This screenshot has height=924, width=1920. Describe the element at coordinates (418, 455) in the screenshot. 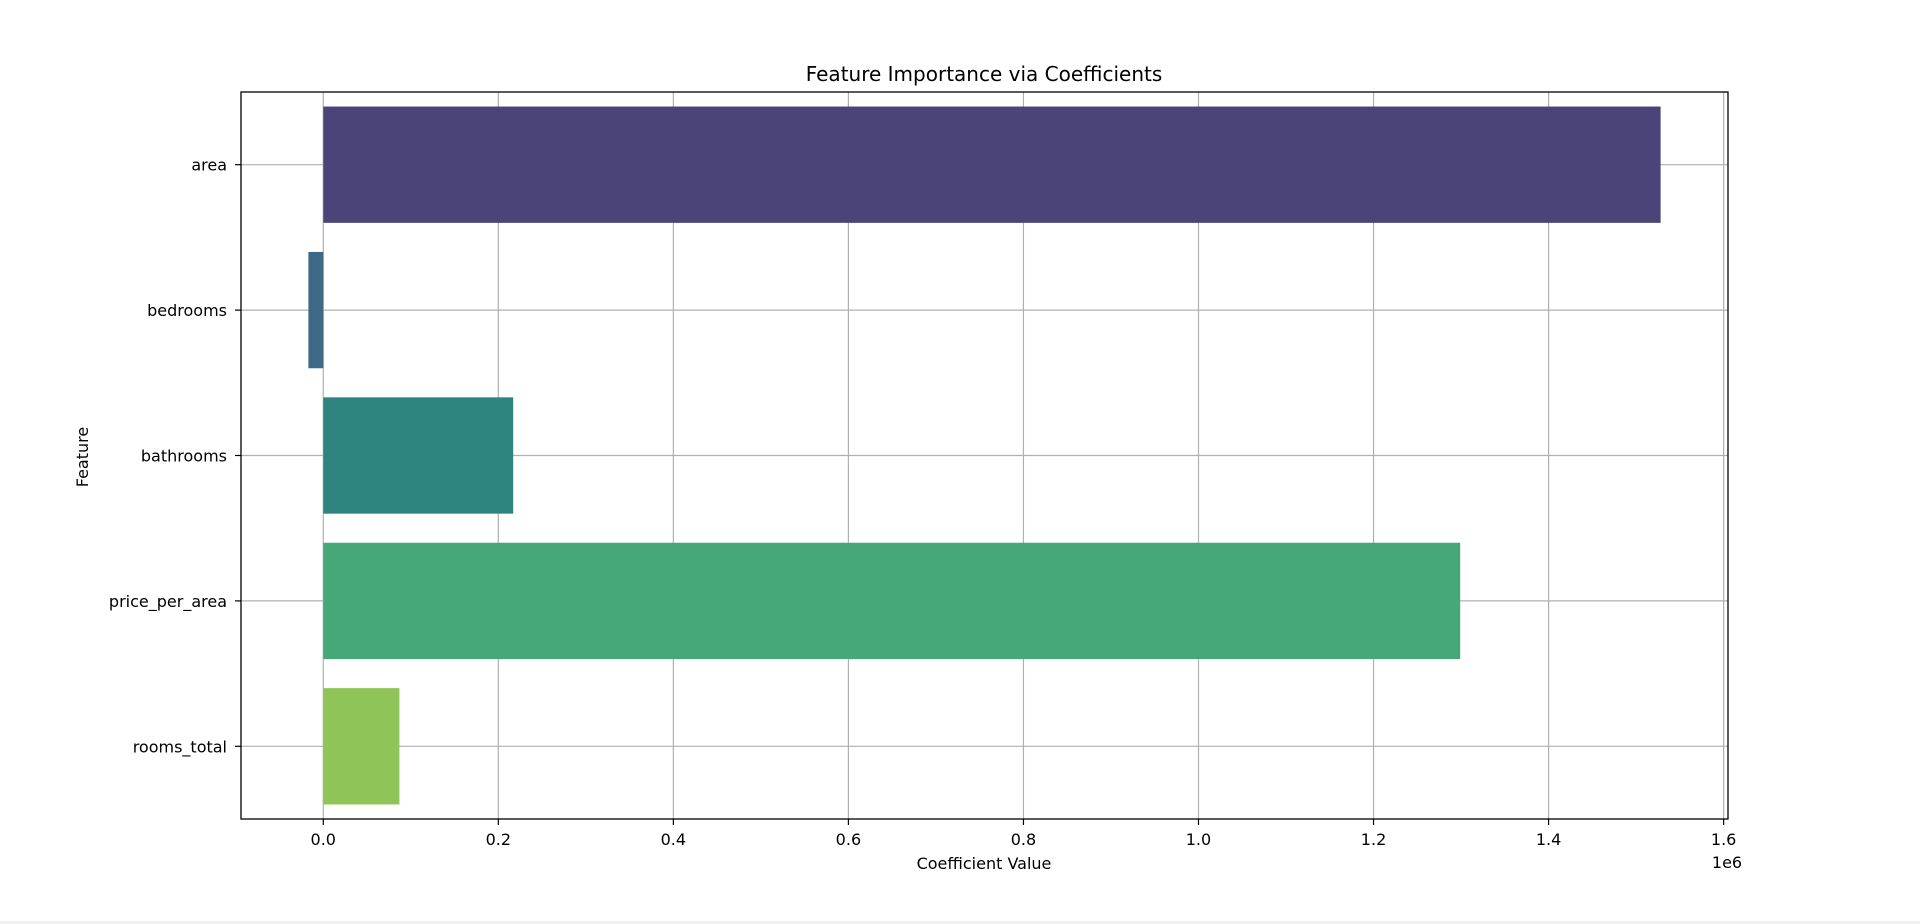

I see `bar-bathrooms` at that location.